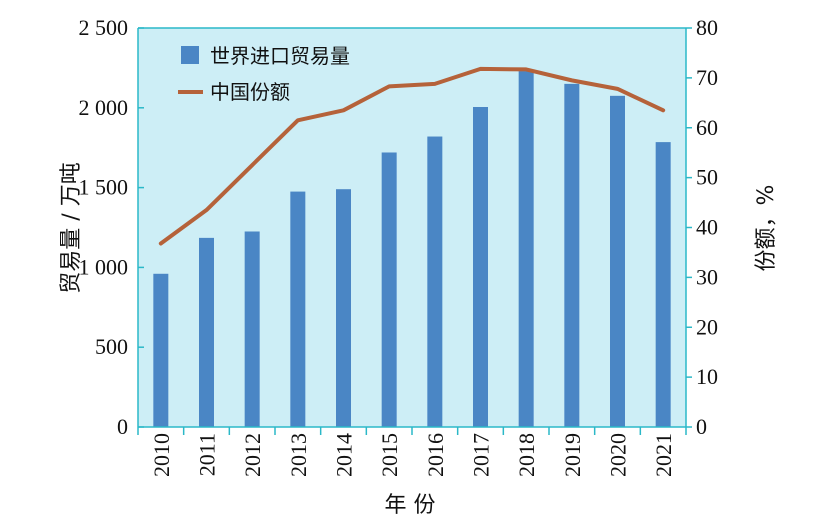  Describe the element at coordinates (161, 243) in the screenshot. I see `line-point-2010` at that location.